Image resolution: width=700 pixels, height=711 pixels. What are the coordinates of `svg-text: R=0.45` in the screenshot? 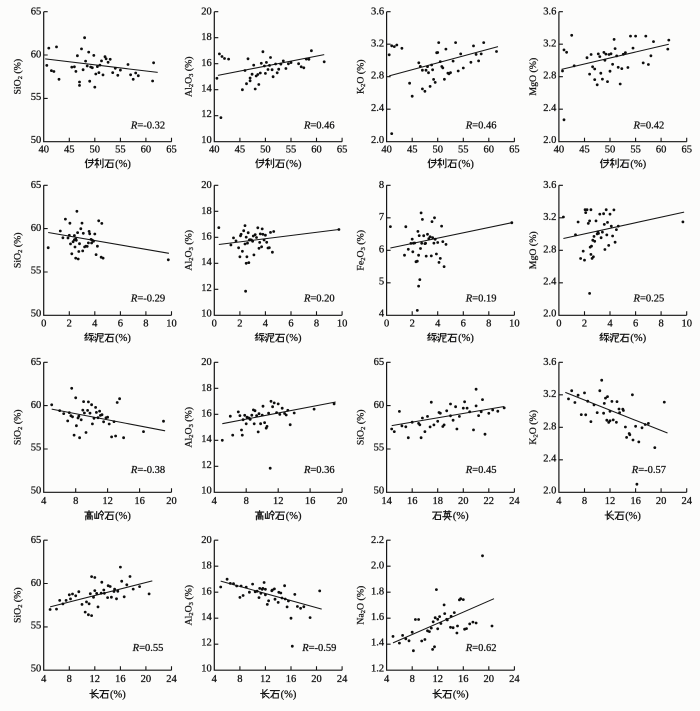 It's located at (481, 470).